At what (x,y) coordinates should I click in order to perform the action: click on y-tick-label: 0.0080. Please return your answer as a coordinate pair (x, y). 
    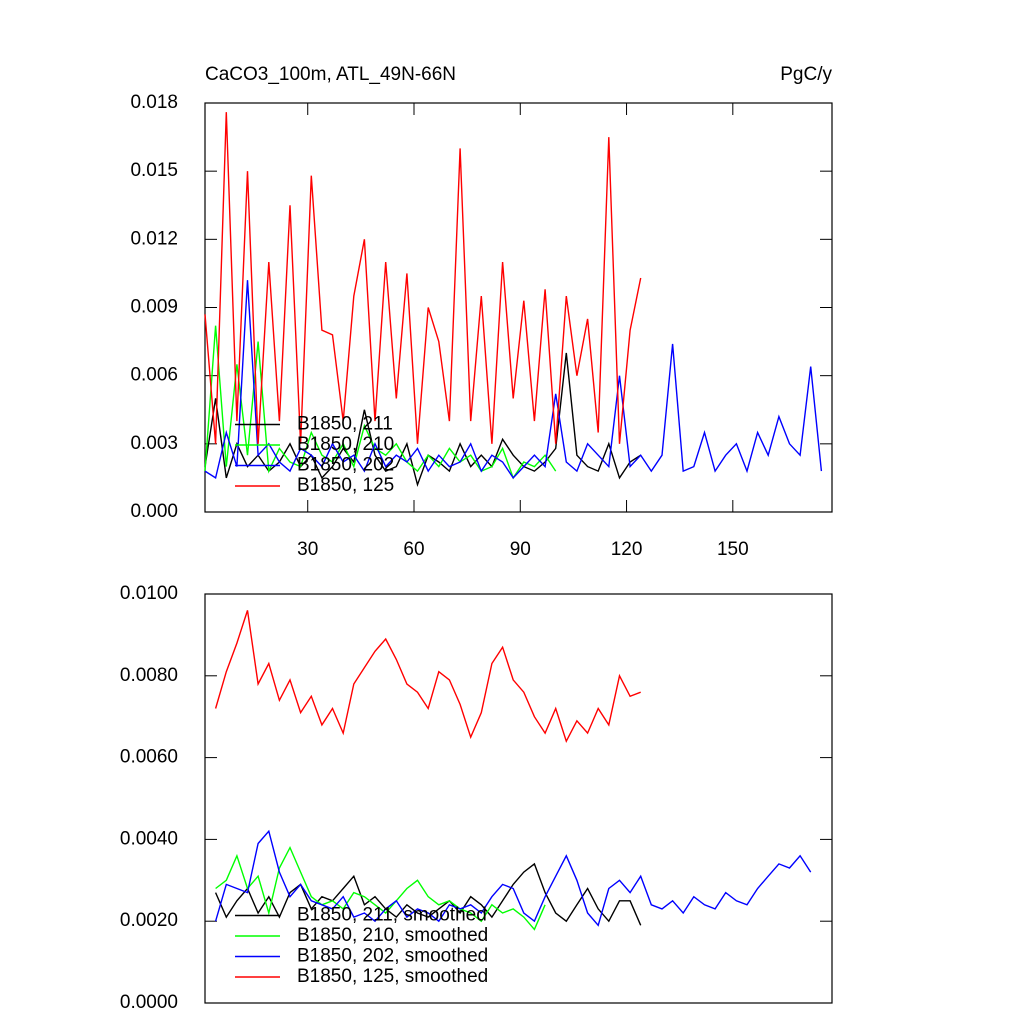
    Looking at the image, I should click on (149, 675).